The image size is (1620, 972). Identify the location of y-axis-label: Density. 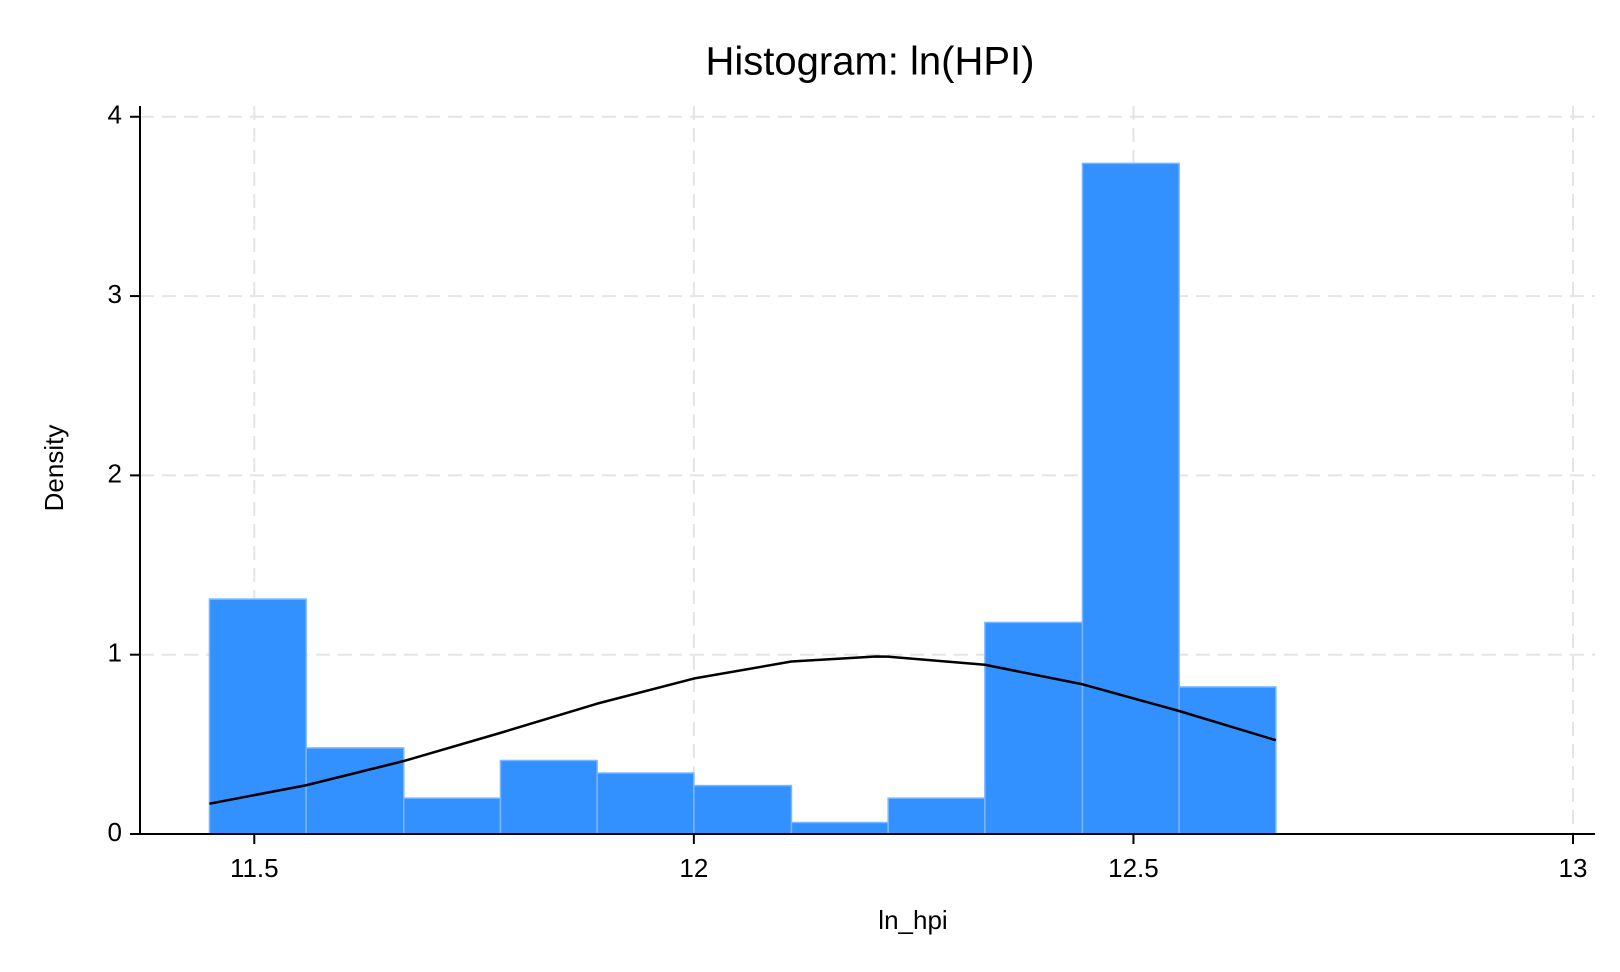
(54, 468).